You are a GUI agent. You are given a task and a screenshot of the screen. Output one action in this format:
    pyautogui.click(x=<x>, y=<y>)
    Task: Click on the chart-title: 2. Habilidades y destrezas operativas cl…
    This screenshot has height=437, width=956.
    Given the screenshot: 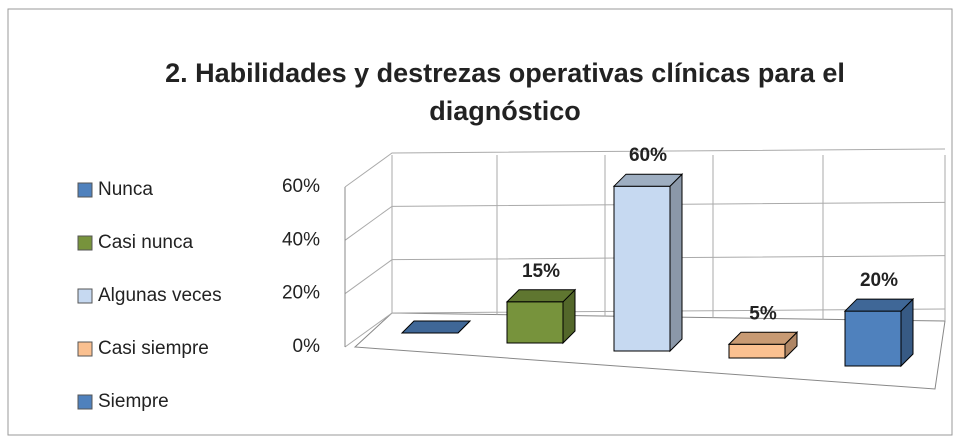 What is the action you would take?
    pyautogui.click(x=505, y=92)
    